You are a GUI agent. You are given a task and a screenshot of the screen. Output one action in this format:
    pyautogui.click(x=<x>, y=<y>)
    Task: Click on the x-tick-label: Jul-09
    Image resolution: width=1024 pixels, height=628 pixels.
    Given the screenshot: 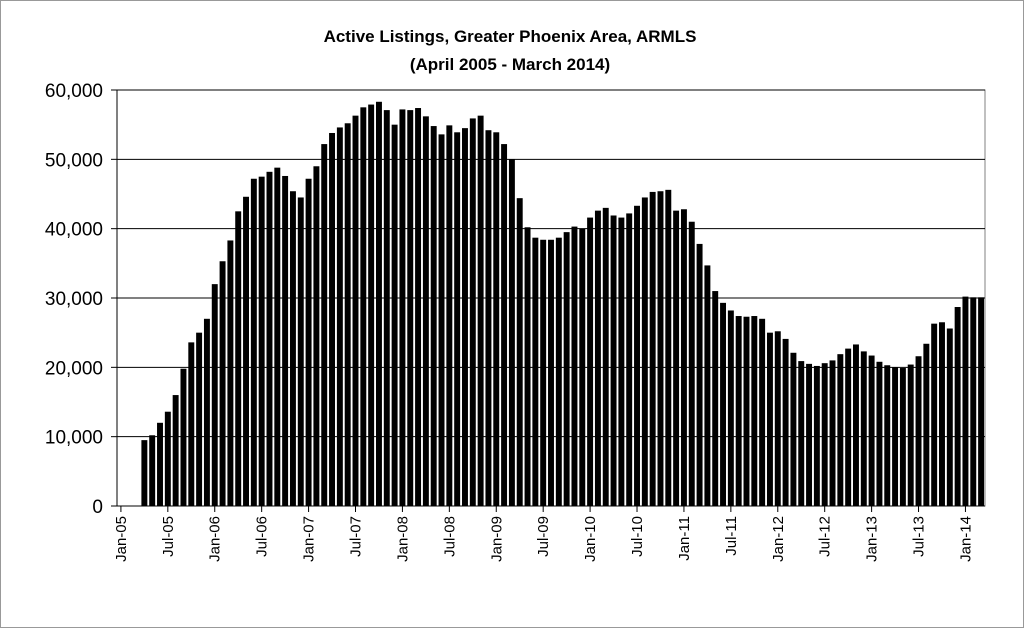 What is the action you would take?
    pyautogui.click(x=543, y=536)
    